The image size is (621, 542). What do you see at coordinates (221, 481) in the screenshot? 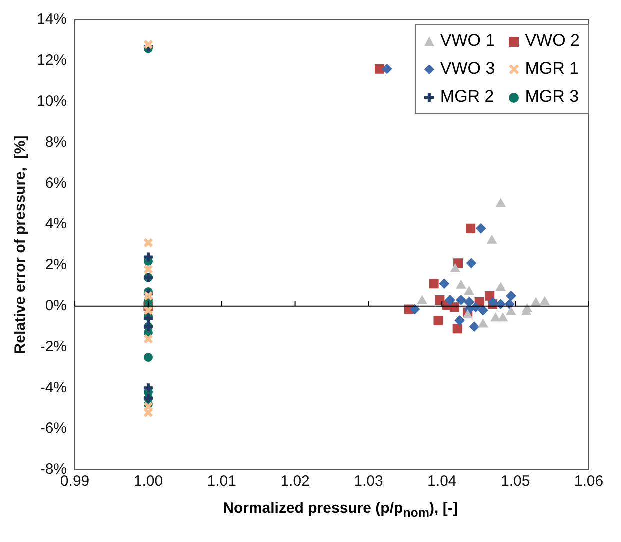
I see `x-tick-label: 1.01` at bounding box center [221, 481].